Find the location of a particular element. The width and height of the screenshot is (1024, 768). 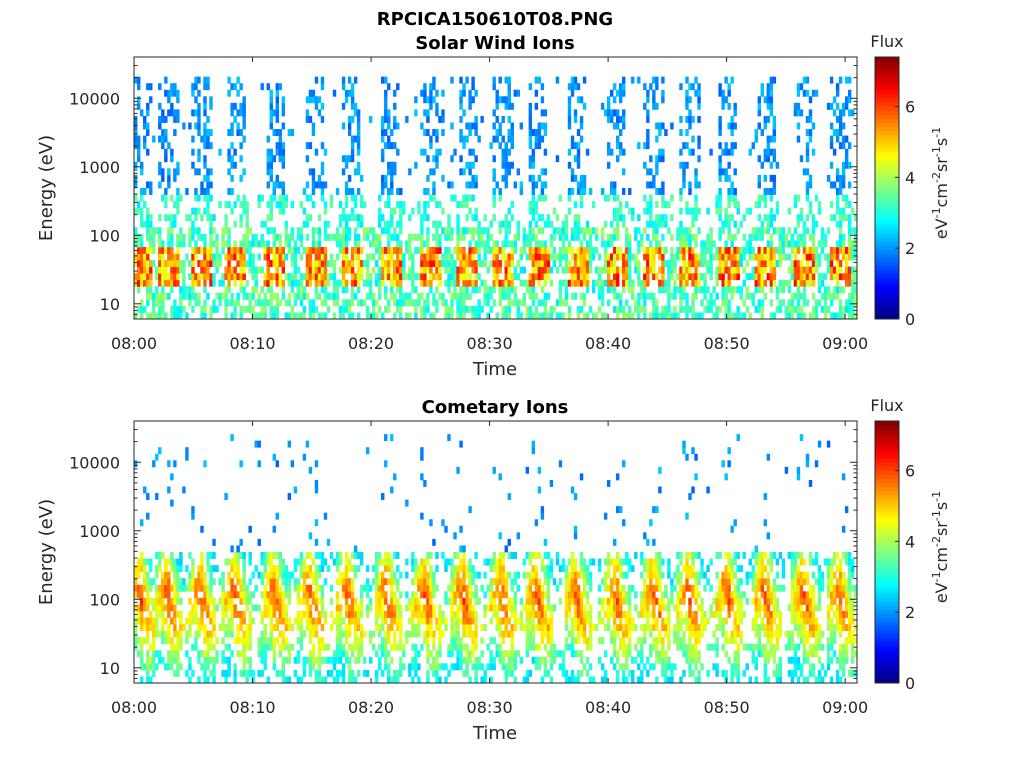

colorbar-segment is located at coordinates (887, 157).